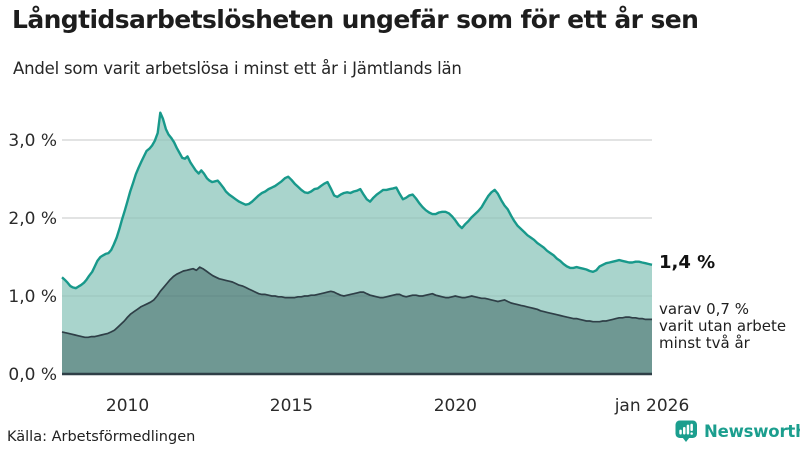 This screenshot has height=450, width=800. Describe the element at coordinates (686, 431) in the screenshot. I see `newsworthy-icon` at that location.